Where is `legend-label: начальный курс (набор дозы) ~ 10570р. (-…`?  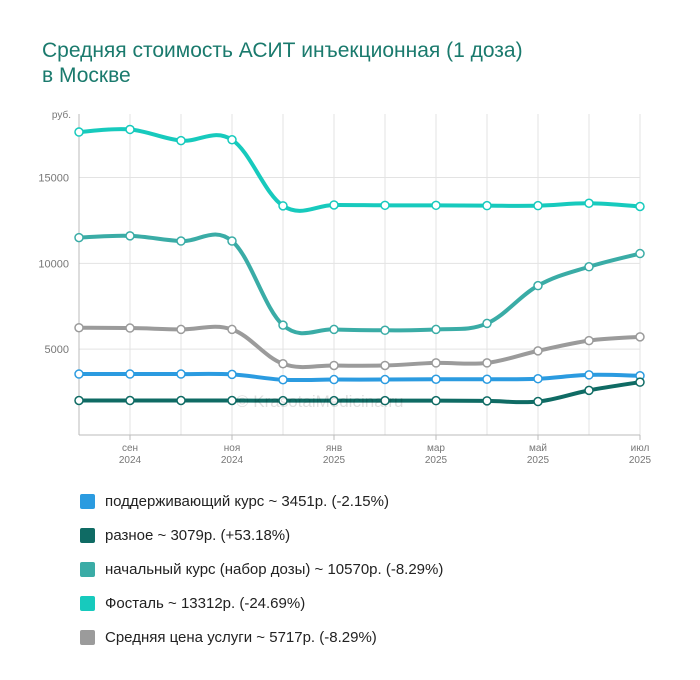
legend-label: начальный курс (набор дозы) ~ 10570р. (-… is located at coordinates (274, 569).